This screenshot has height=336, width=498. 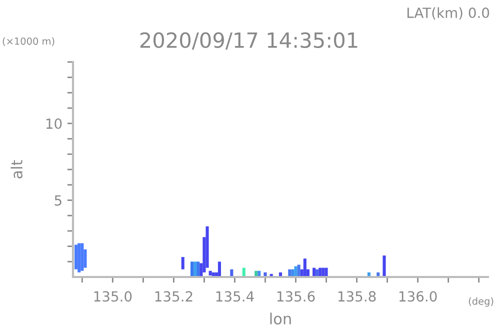 What do you see at coordinates (418, 296) in the screenshot?
I see `x-tick-label: 136.0` at bounding box center [418, 296].